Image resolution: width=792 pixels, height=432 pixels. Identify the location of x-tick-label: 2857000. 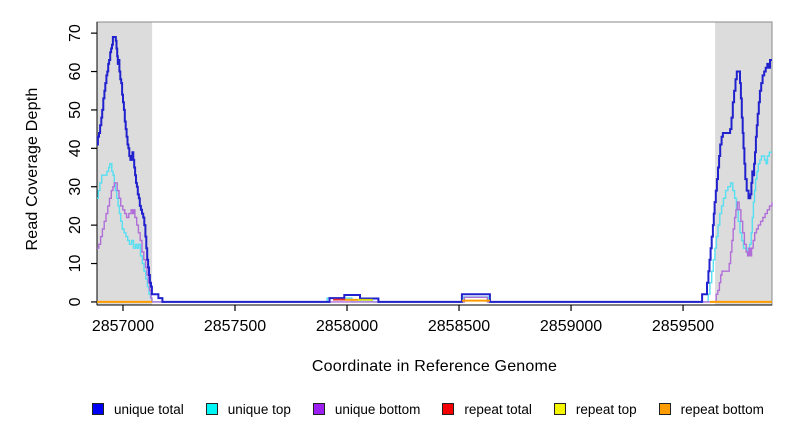
(123, 326).